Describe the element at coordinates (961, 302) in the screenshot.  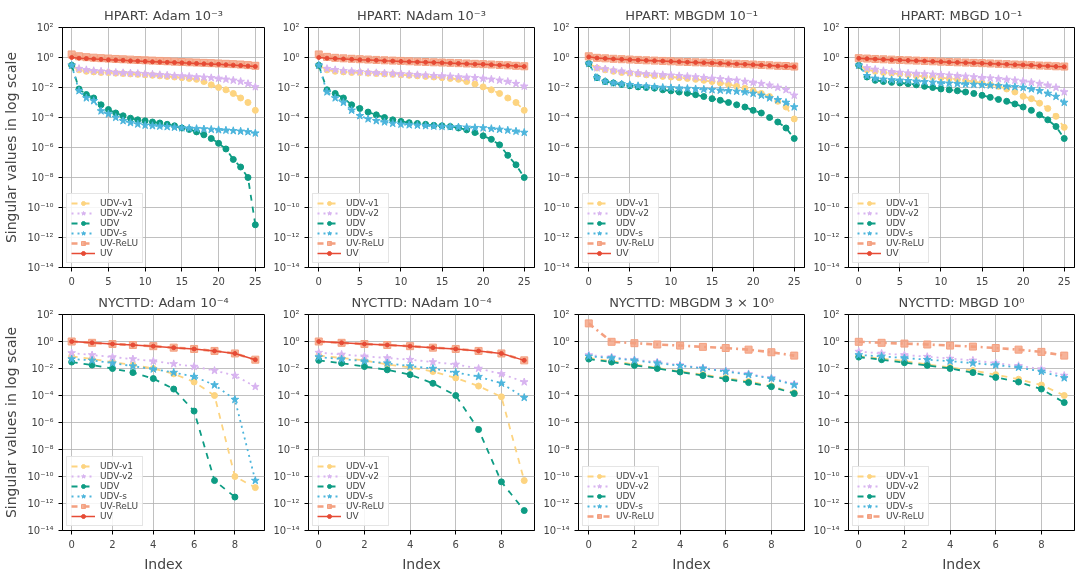
I see `chart-title: NYCTTD: MBGD 10⁰` at that location.